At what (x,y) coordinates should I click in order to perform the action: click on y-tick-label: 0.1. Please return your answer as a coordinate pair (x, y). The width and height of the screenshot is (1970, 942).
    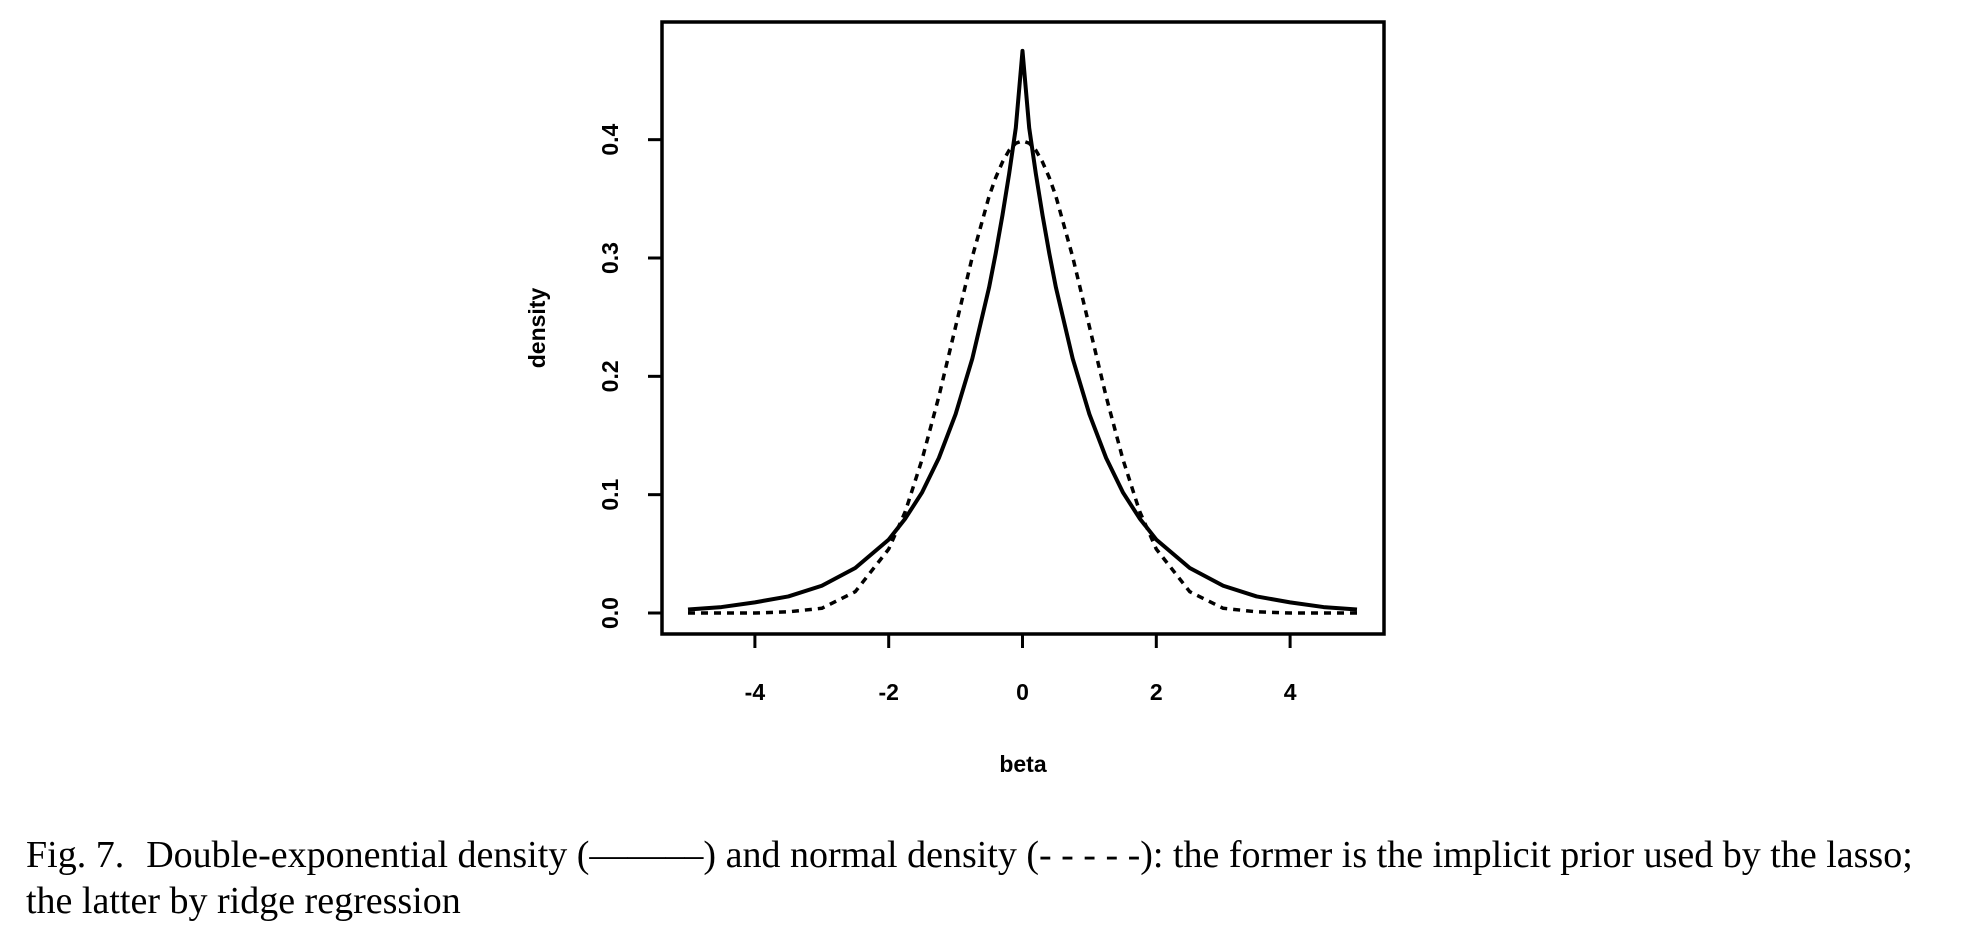
    Looking at the image, I should click on (610, 494).